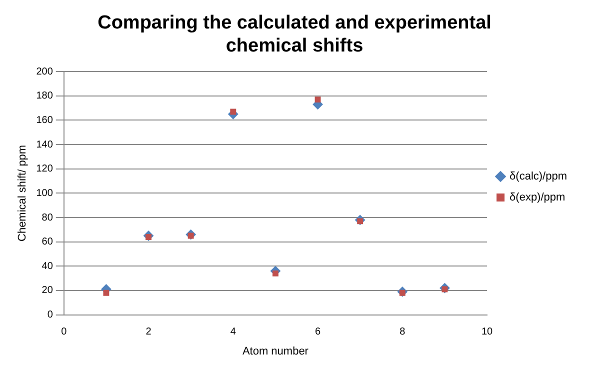 The height and width of the screenshot is (374, 595). Describe the element at coordinates (403, 332) in the screenshot. I see `x-tick-label: 8` at that location.